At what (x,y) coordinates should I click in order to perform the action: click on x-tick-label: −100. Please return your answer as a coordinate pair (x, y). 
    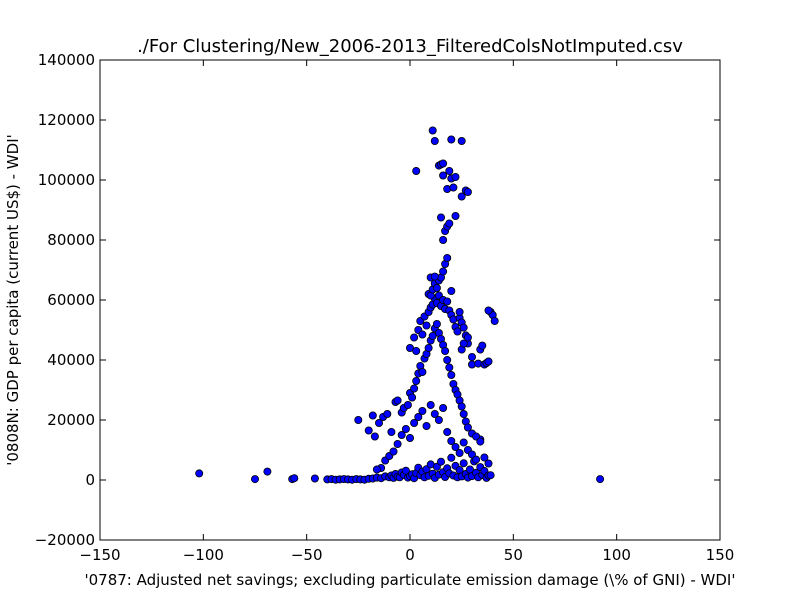
    Looking at the image, I should click on (203, 555).